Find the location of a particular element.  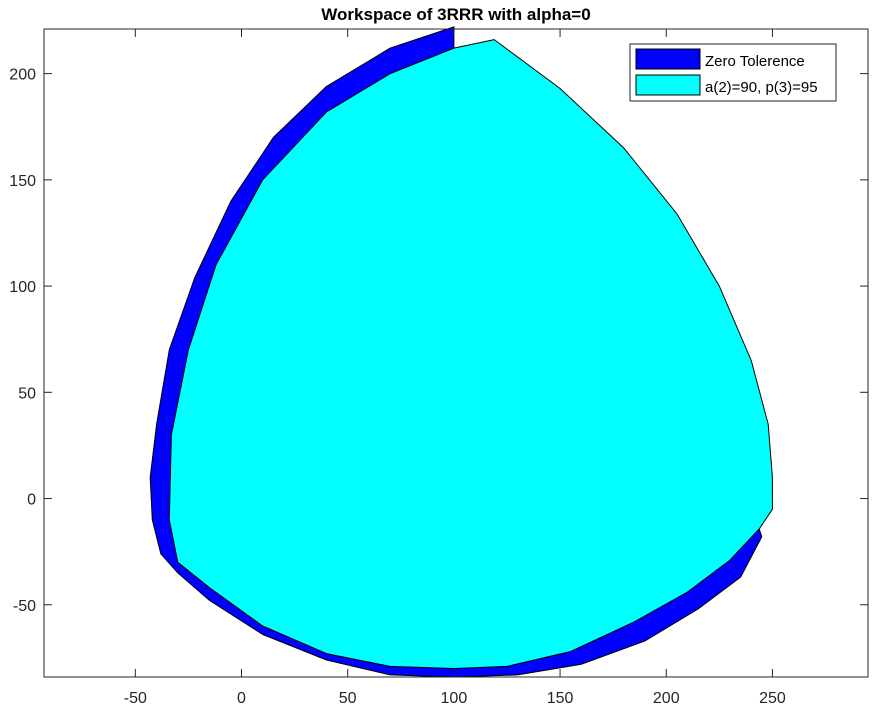

y-tick-label: -50 is located at coordinates (24, 606).